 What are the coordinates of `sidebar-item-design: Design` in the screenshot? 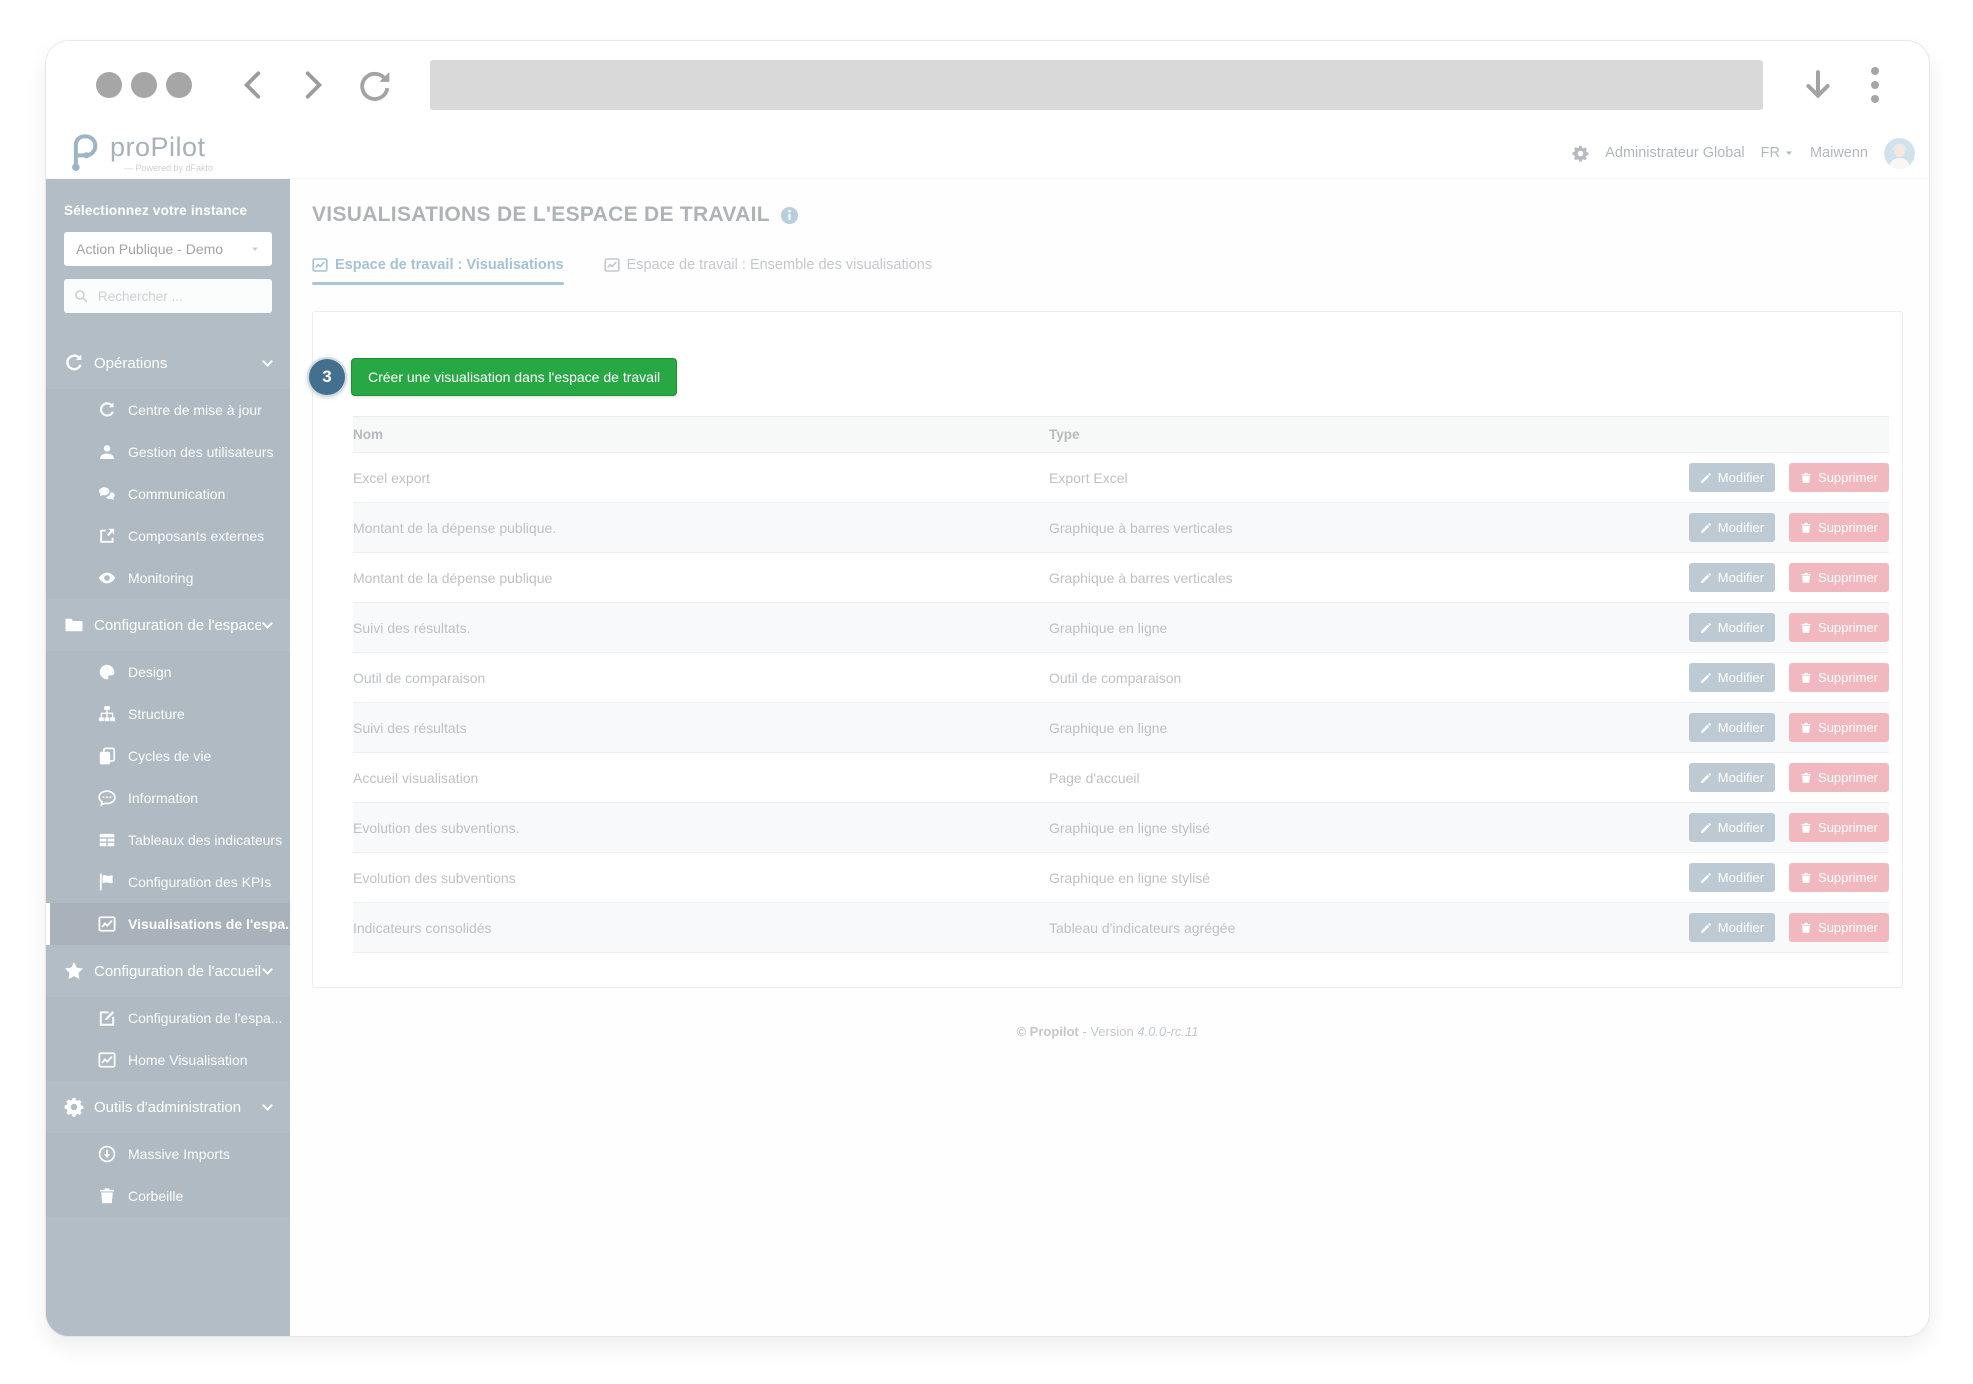 It's located at (168, 672).